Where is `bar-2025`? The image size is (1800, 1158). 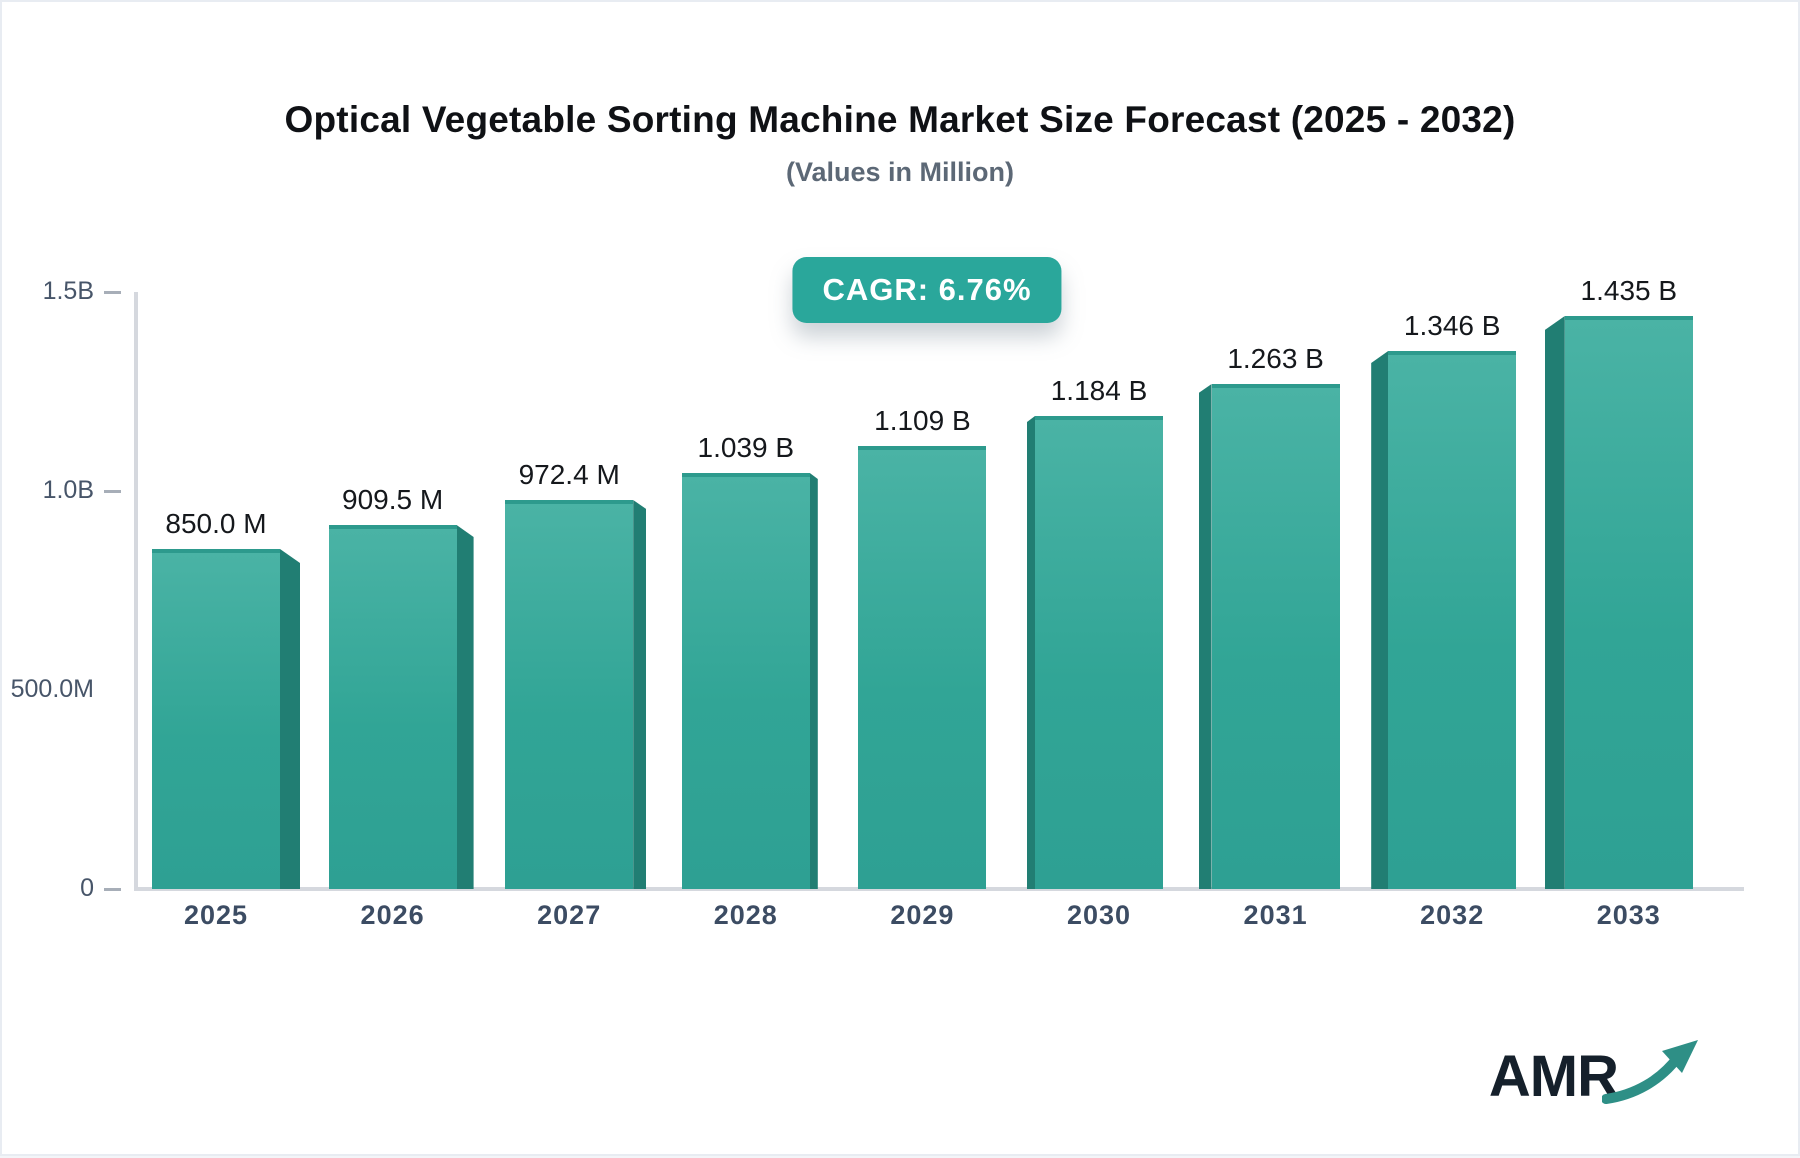 bar-2025 is located at coordinates (226, 719).